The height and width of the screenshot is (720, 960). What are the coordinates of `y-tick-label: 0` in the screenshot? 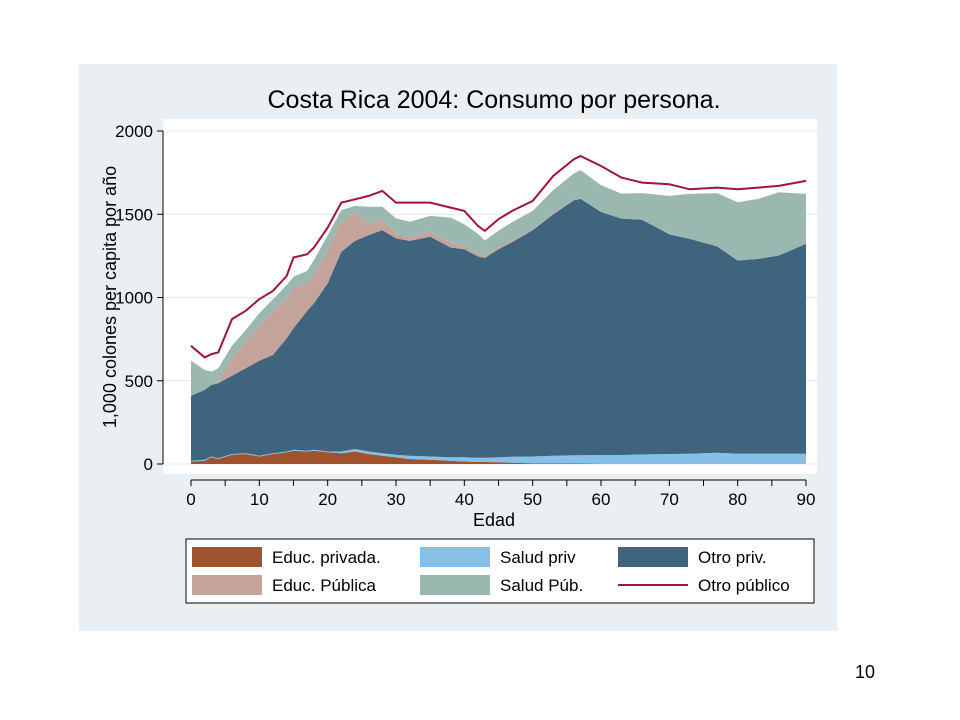 It's located at (148, 464).